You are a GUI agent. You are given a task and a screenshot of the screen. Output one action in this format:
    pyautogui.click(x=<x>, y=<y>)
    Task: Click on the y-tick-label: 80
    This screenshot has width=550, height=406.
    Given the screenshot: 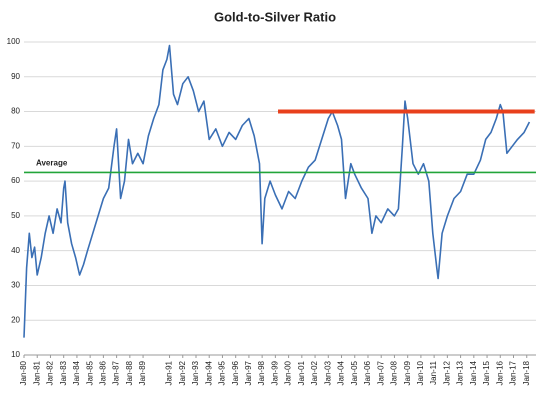 What is the action you would take?
    pyautogui.click(x=15, y=111)
    